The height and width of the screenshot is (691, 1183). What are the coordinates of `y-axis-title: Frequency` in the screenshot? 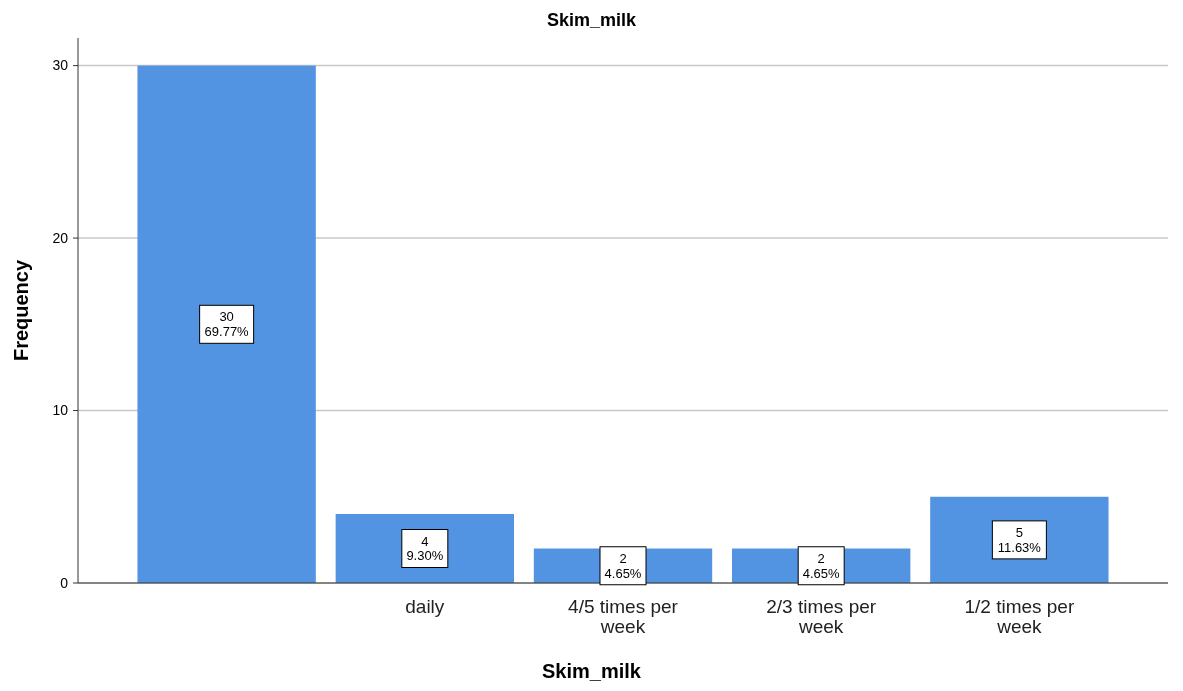 It's located at (21, 310).